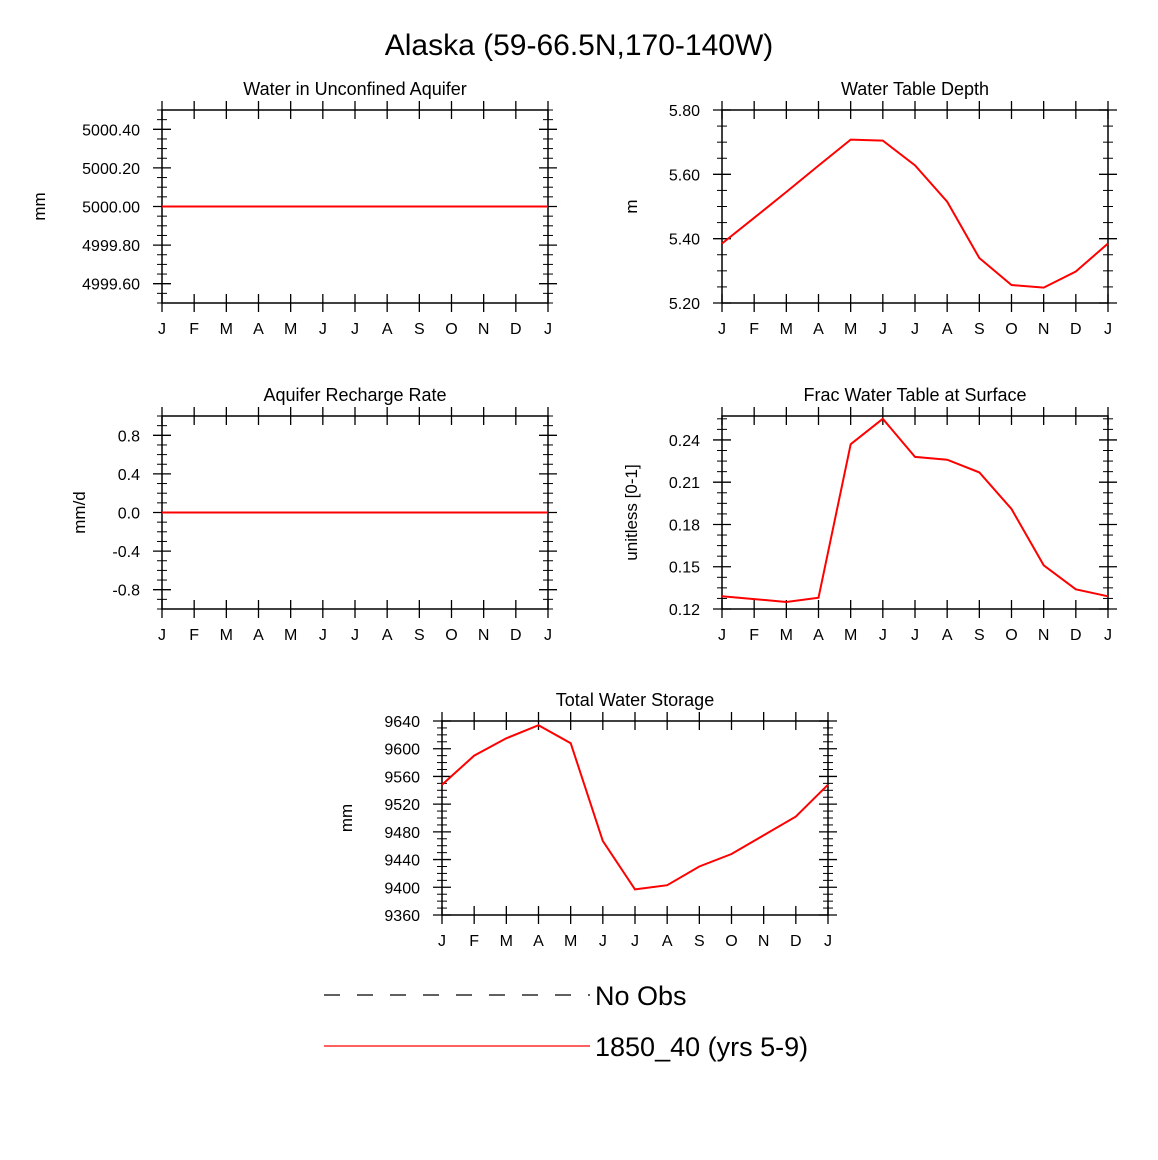  I want to click on y-axis-label: unitless [0-1], so click(631, 512).